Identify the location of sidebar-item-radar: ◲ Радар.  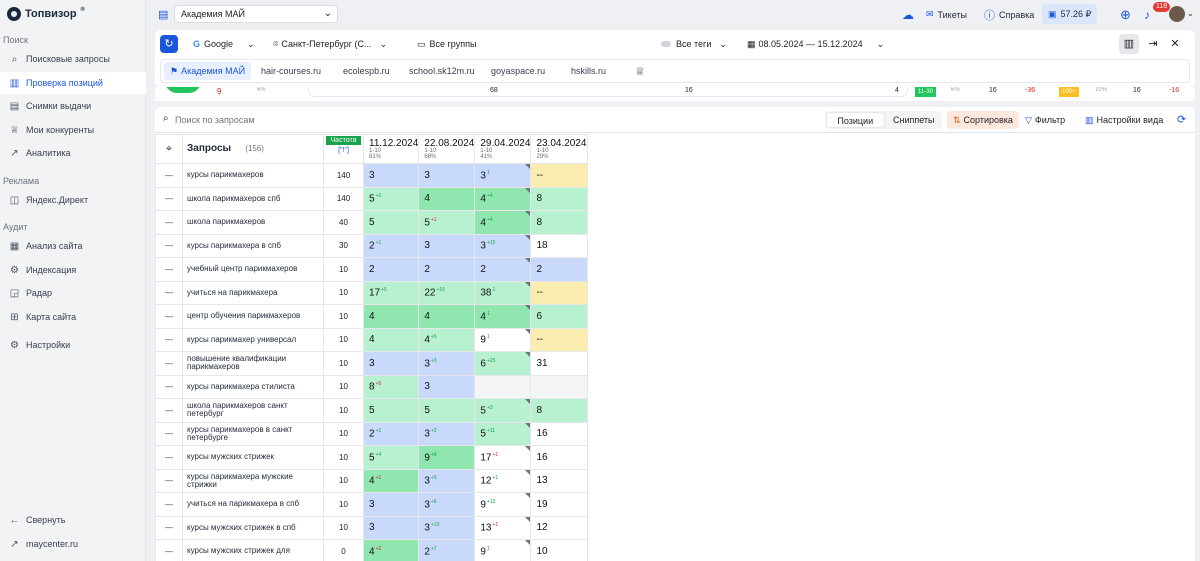
(73, 293).